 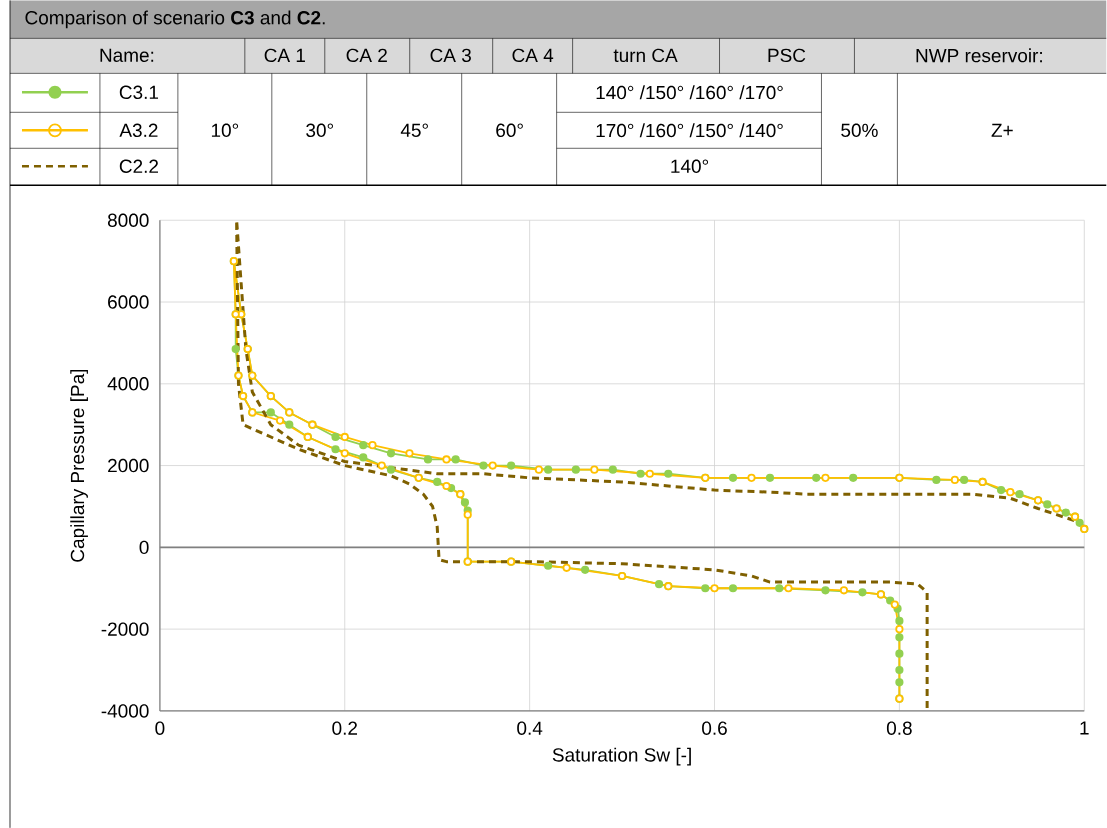 What do you see at coordinates (284, 55) in the screenshot?
I see `text: CA 1` at bounding box center [284, 55].